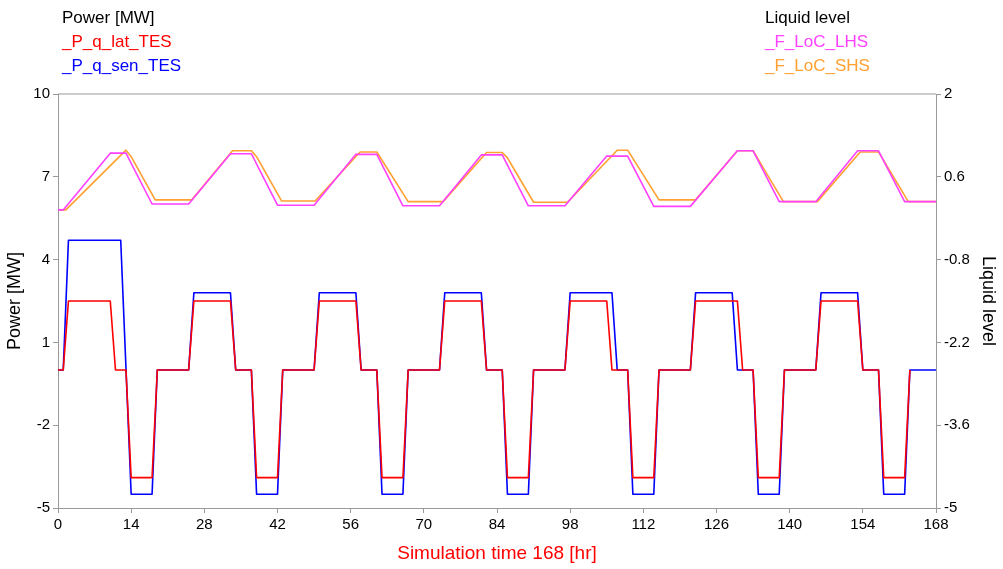 This screenshot has height=569, width=1003. I want to click on text: Power [MW], so click(109, 18).